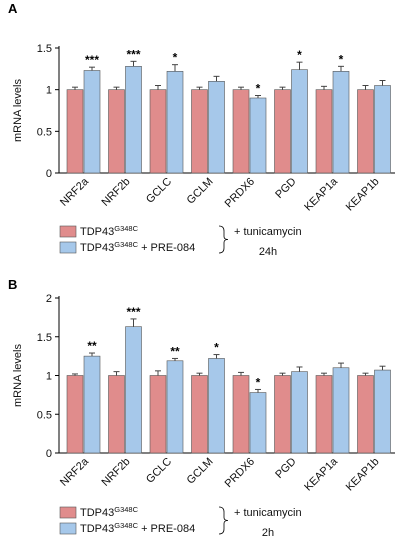 The height and width of the screenshot is (550, 403). What do you see at coordinates (49, 299) in the screenshot?
I see `y-tick-label: 2` at bounding box center [49, 299].